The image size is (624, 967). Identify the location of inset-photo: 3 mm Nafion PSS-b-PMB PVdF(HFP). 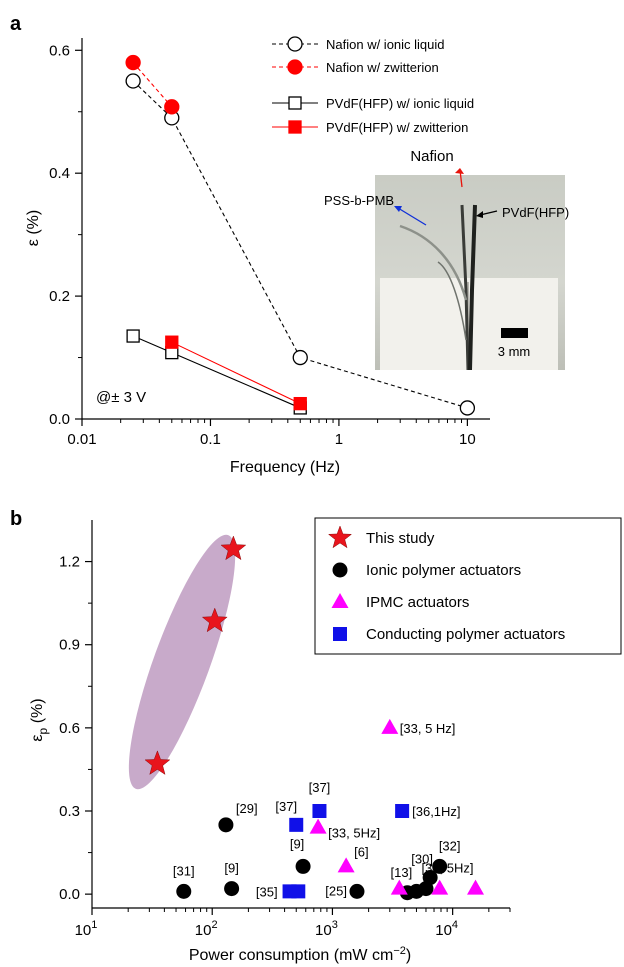
(446, 259).